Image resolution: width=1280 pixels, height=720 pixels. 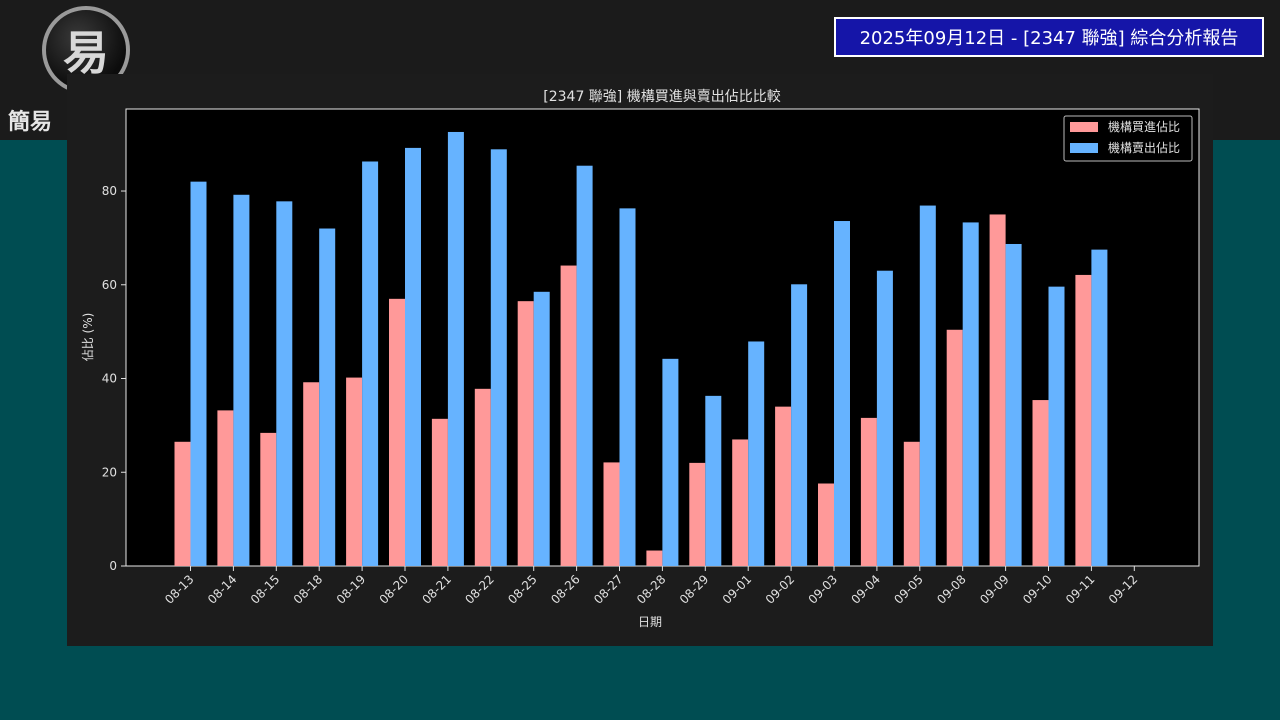 I want to click on report-title: 2025年09月12日 - [2347 聯強] 綜合分析報告, so click(x=1049, y=37).